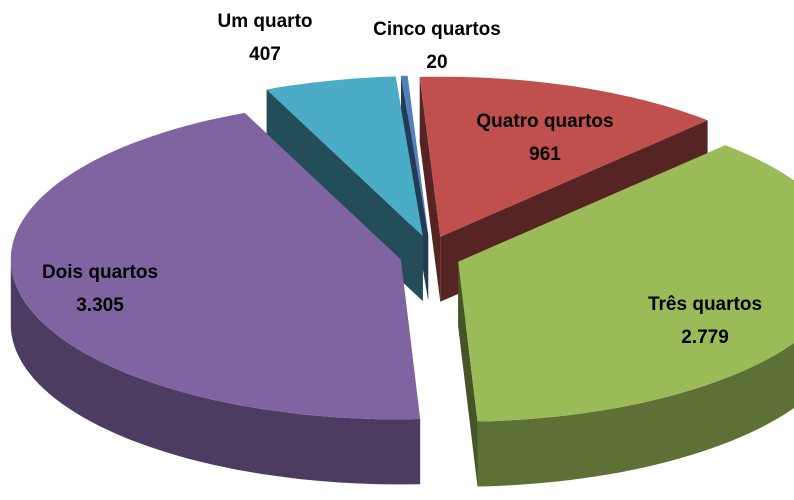  I want to click on slice-label: Quatro quartos, so click(544, 121).